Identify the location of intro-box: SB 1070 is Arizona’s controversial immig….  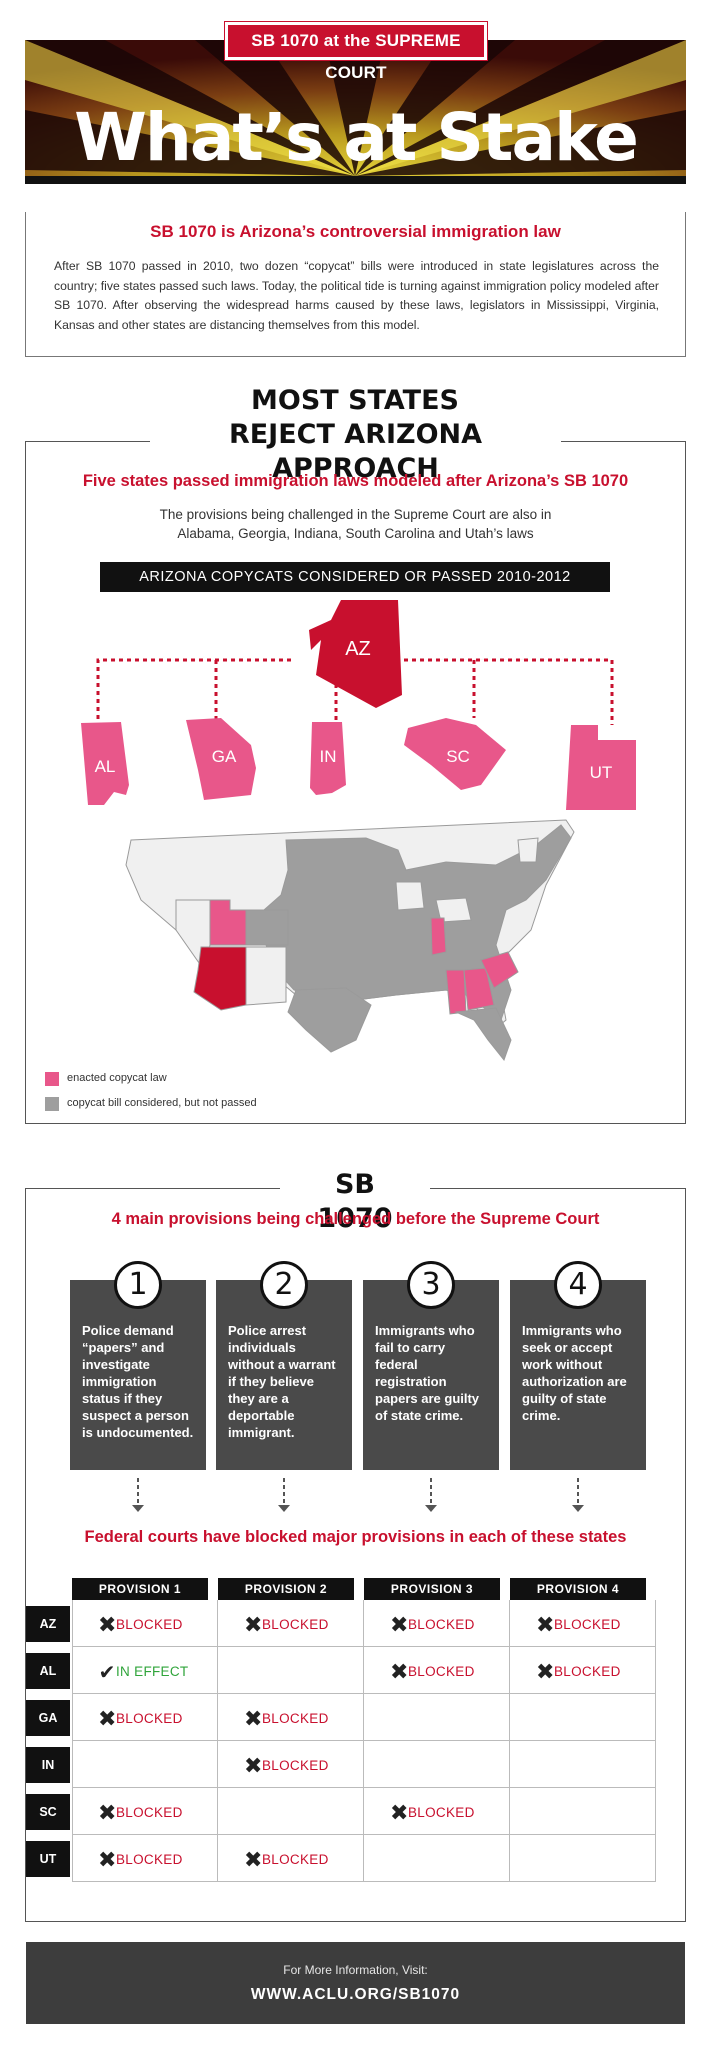
(355, 284).